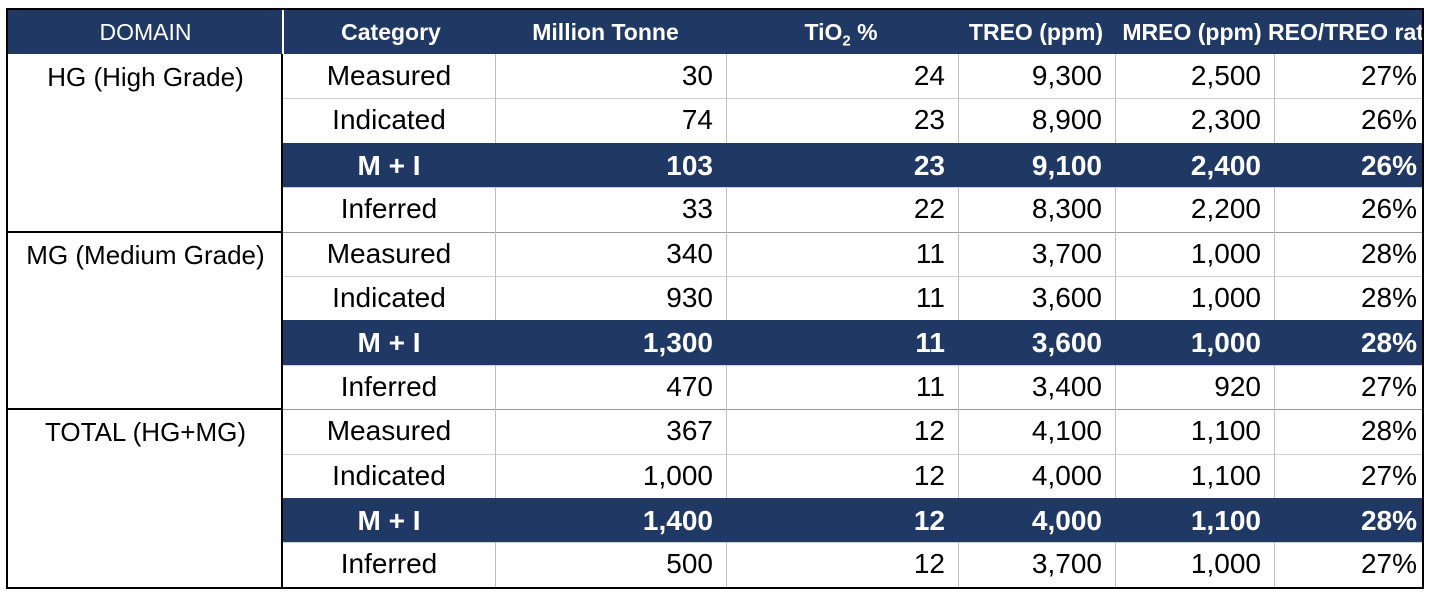  Describe the element at coordinates (852, 232) in the screenshot. I see `domain-row-divider` at that location.